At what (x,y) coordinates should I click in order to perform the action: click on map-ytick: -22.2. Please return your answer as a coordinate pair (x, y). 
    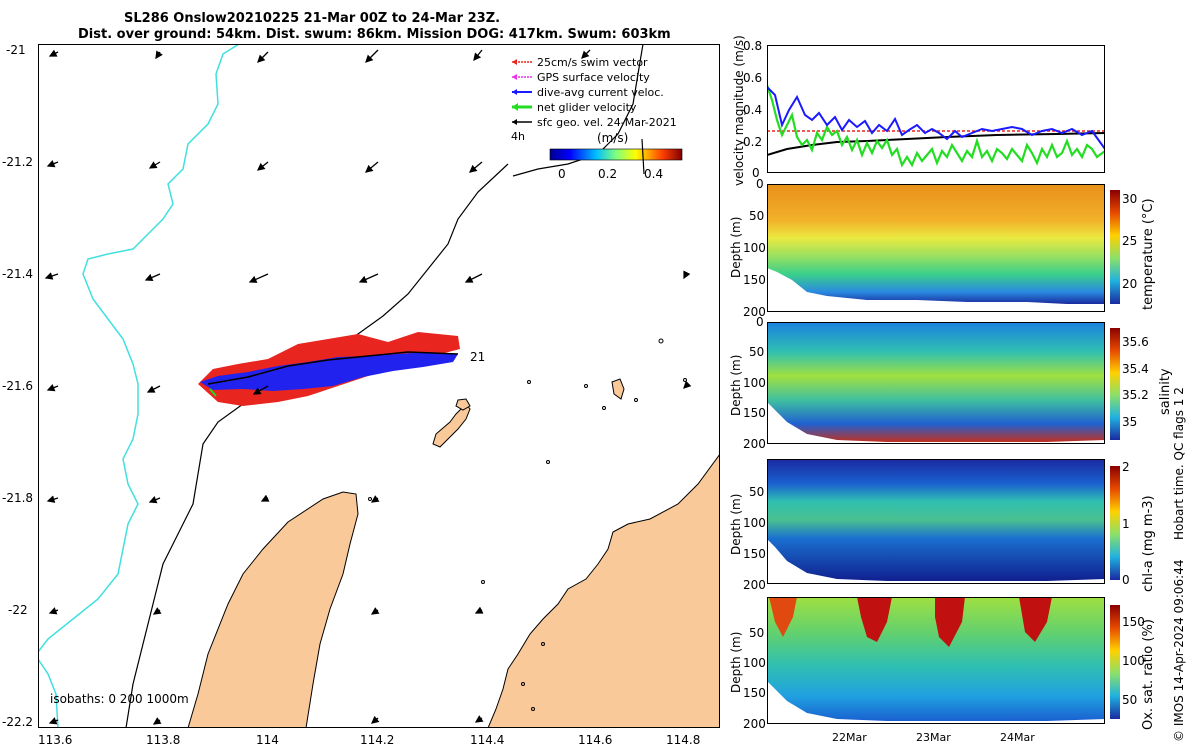
    Looking at the image, I should click on (18, 722).